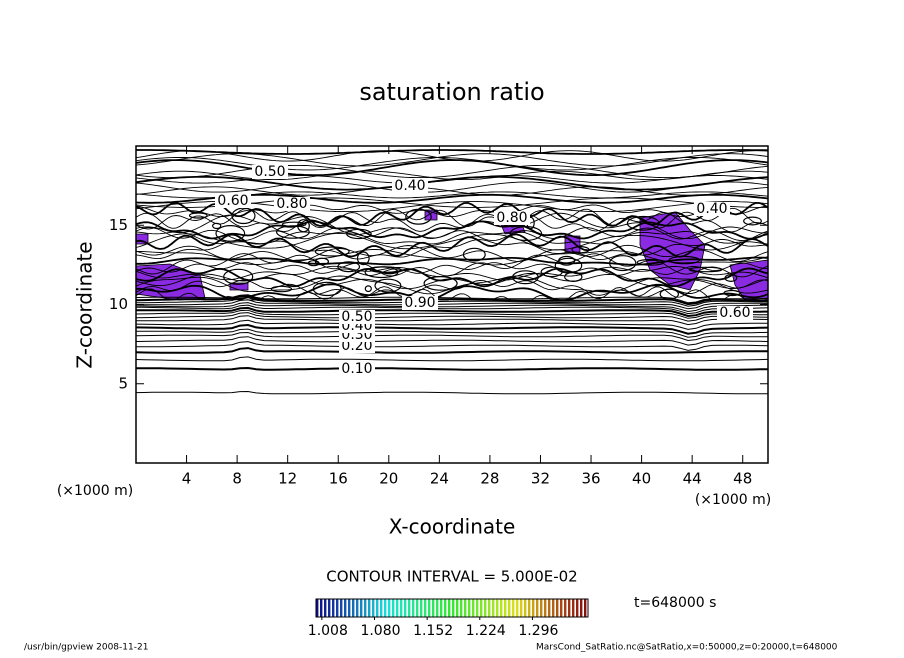  Describe the element at coordinates (86, 648) in the screenshot. I see `footer: /usr/bin/gpview 2008-11-21` at that location.